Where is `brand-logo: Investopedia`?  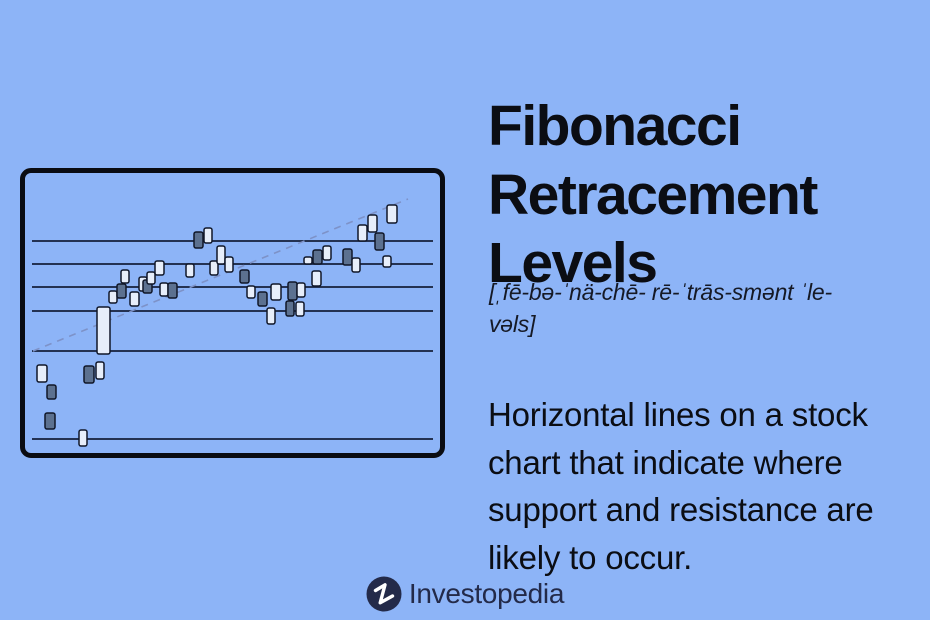 brand-logo: Investopedia is located at coordinates (465, 594).